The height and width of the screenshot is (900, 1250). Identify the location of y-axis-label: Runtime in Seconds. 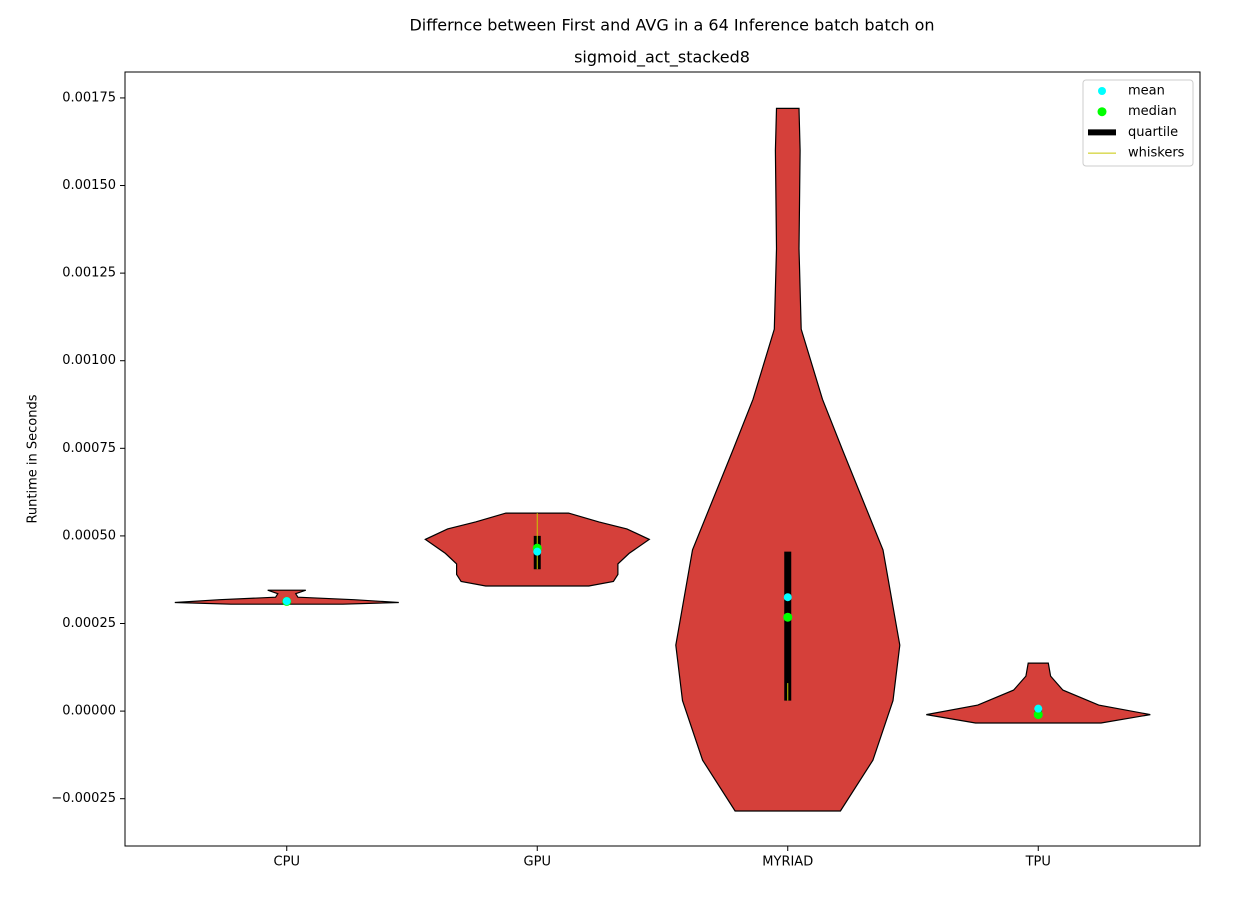
(33, 458).